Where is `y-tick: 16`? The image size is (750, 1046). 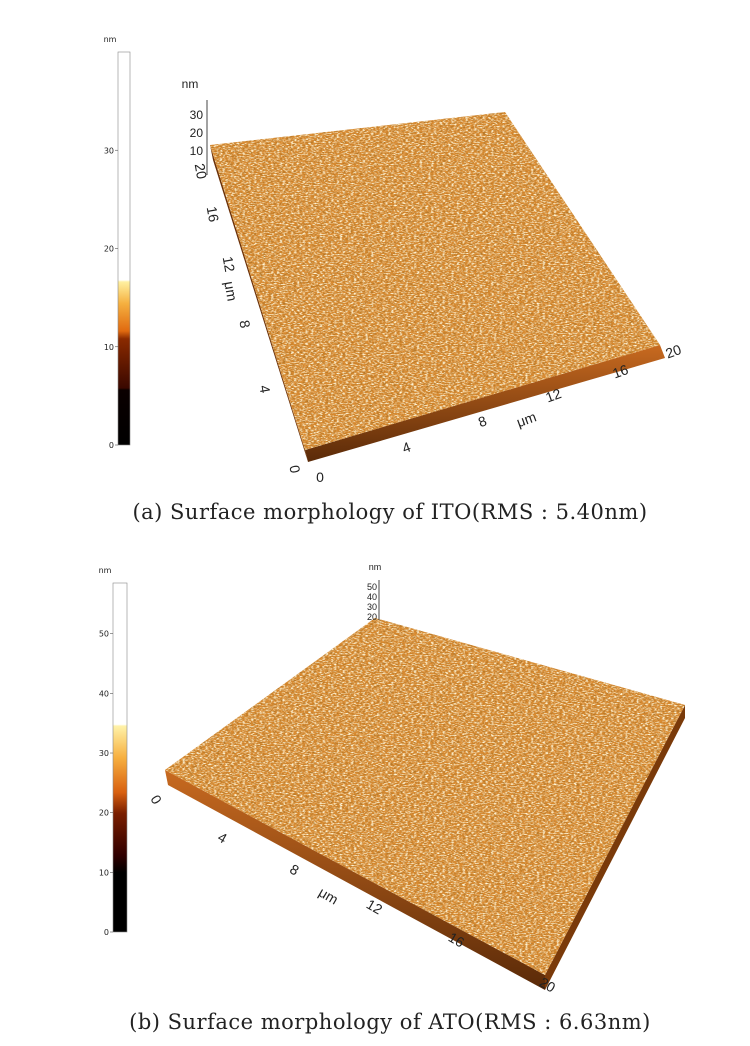 y-tick: 16 is located at coordinates (213, 214).